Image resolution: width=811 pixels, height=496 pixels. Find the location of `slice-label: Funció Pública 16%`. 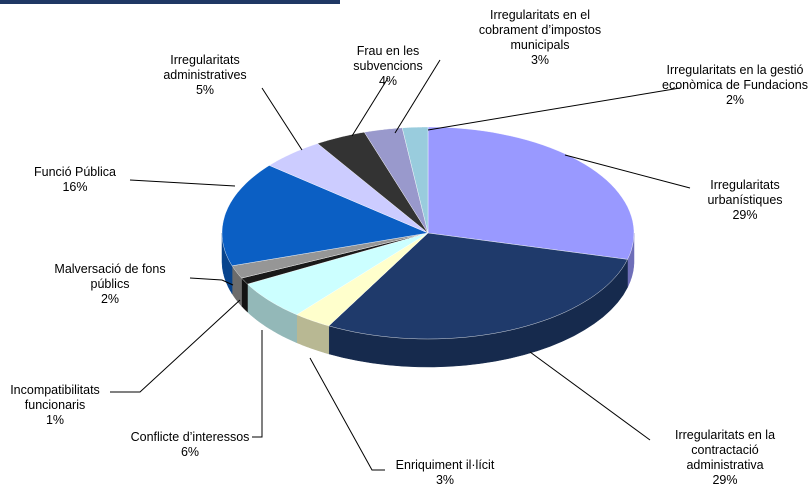

slice-label: Funció Pública 16% is located at coordinates (75, 180).